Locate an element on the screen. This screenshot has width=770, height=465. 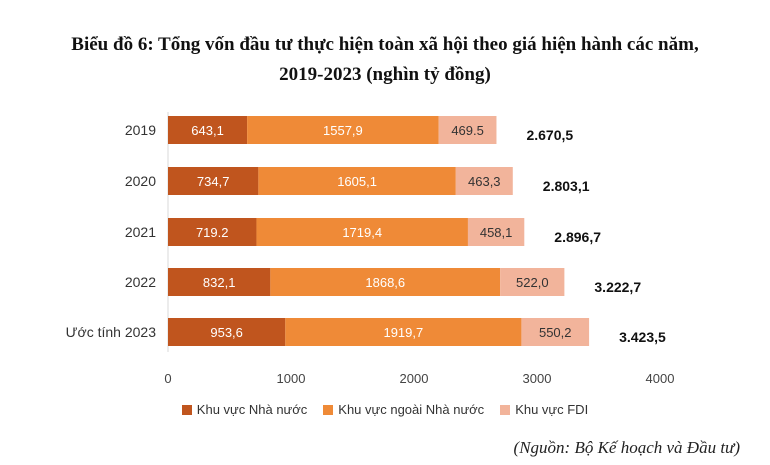
data-label: 1719,4 is located at coordinates (362, 232).